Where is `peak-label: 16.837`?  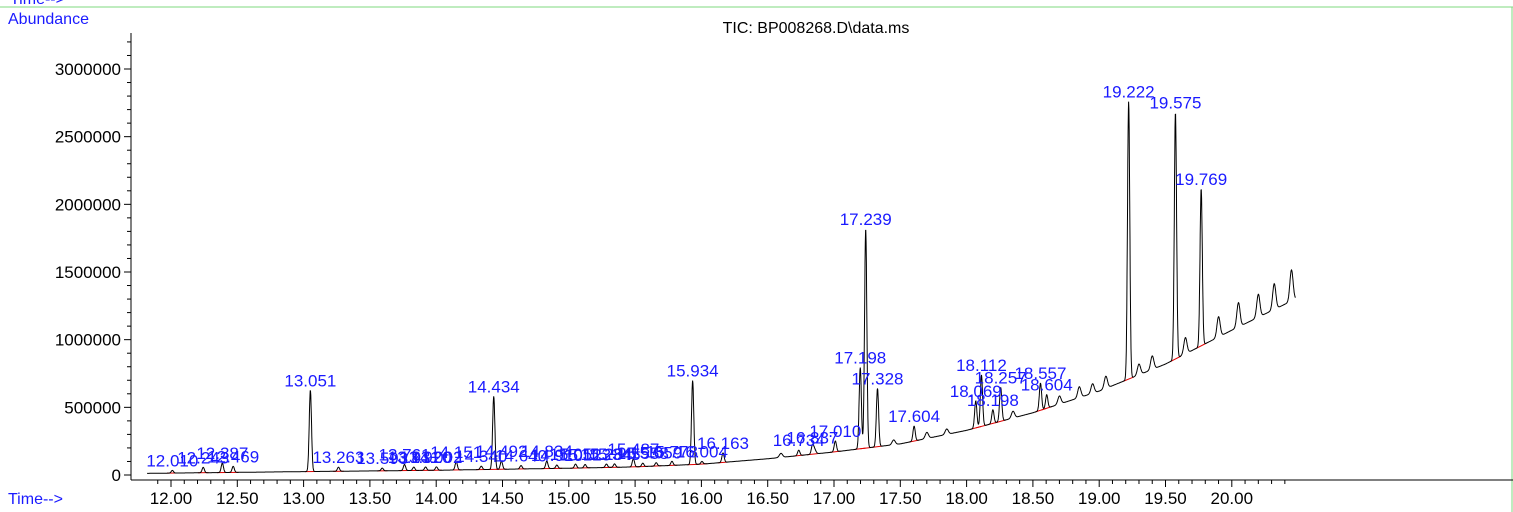 peak-label: 16.837 is located at coordinates (812, 437).